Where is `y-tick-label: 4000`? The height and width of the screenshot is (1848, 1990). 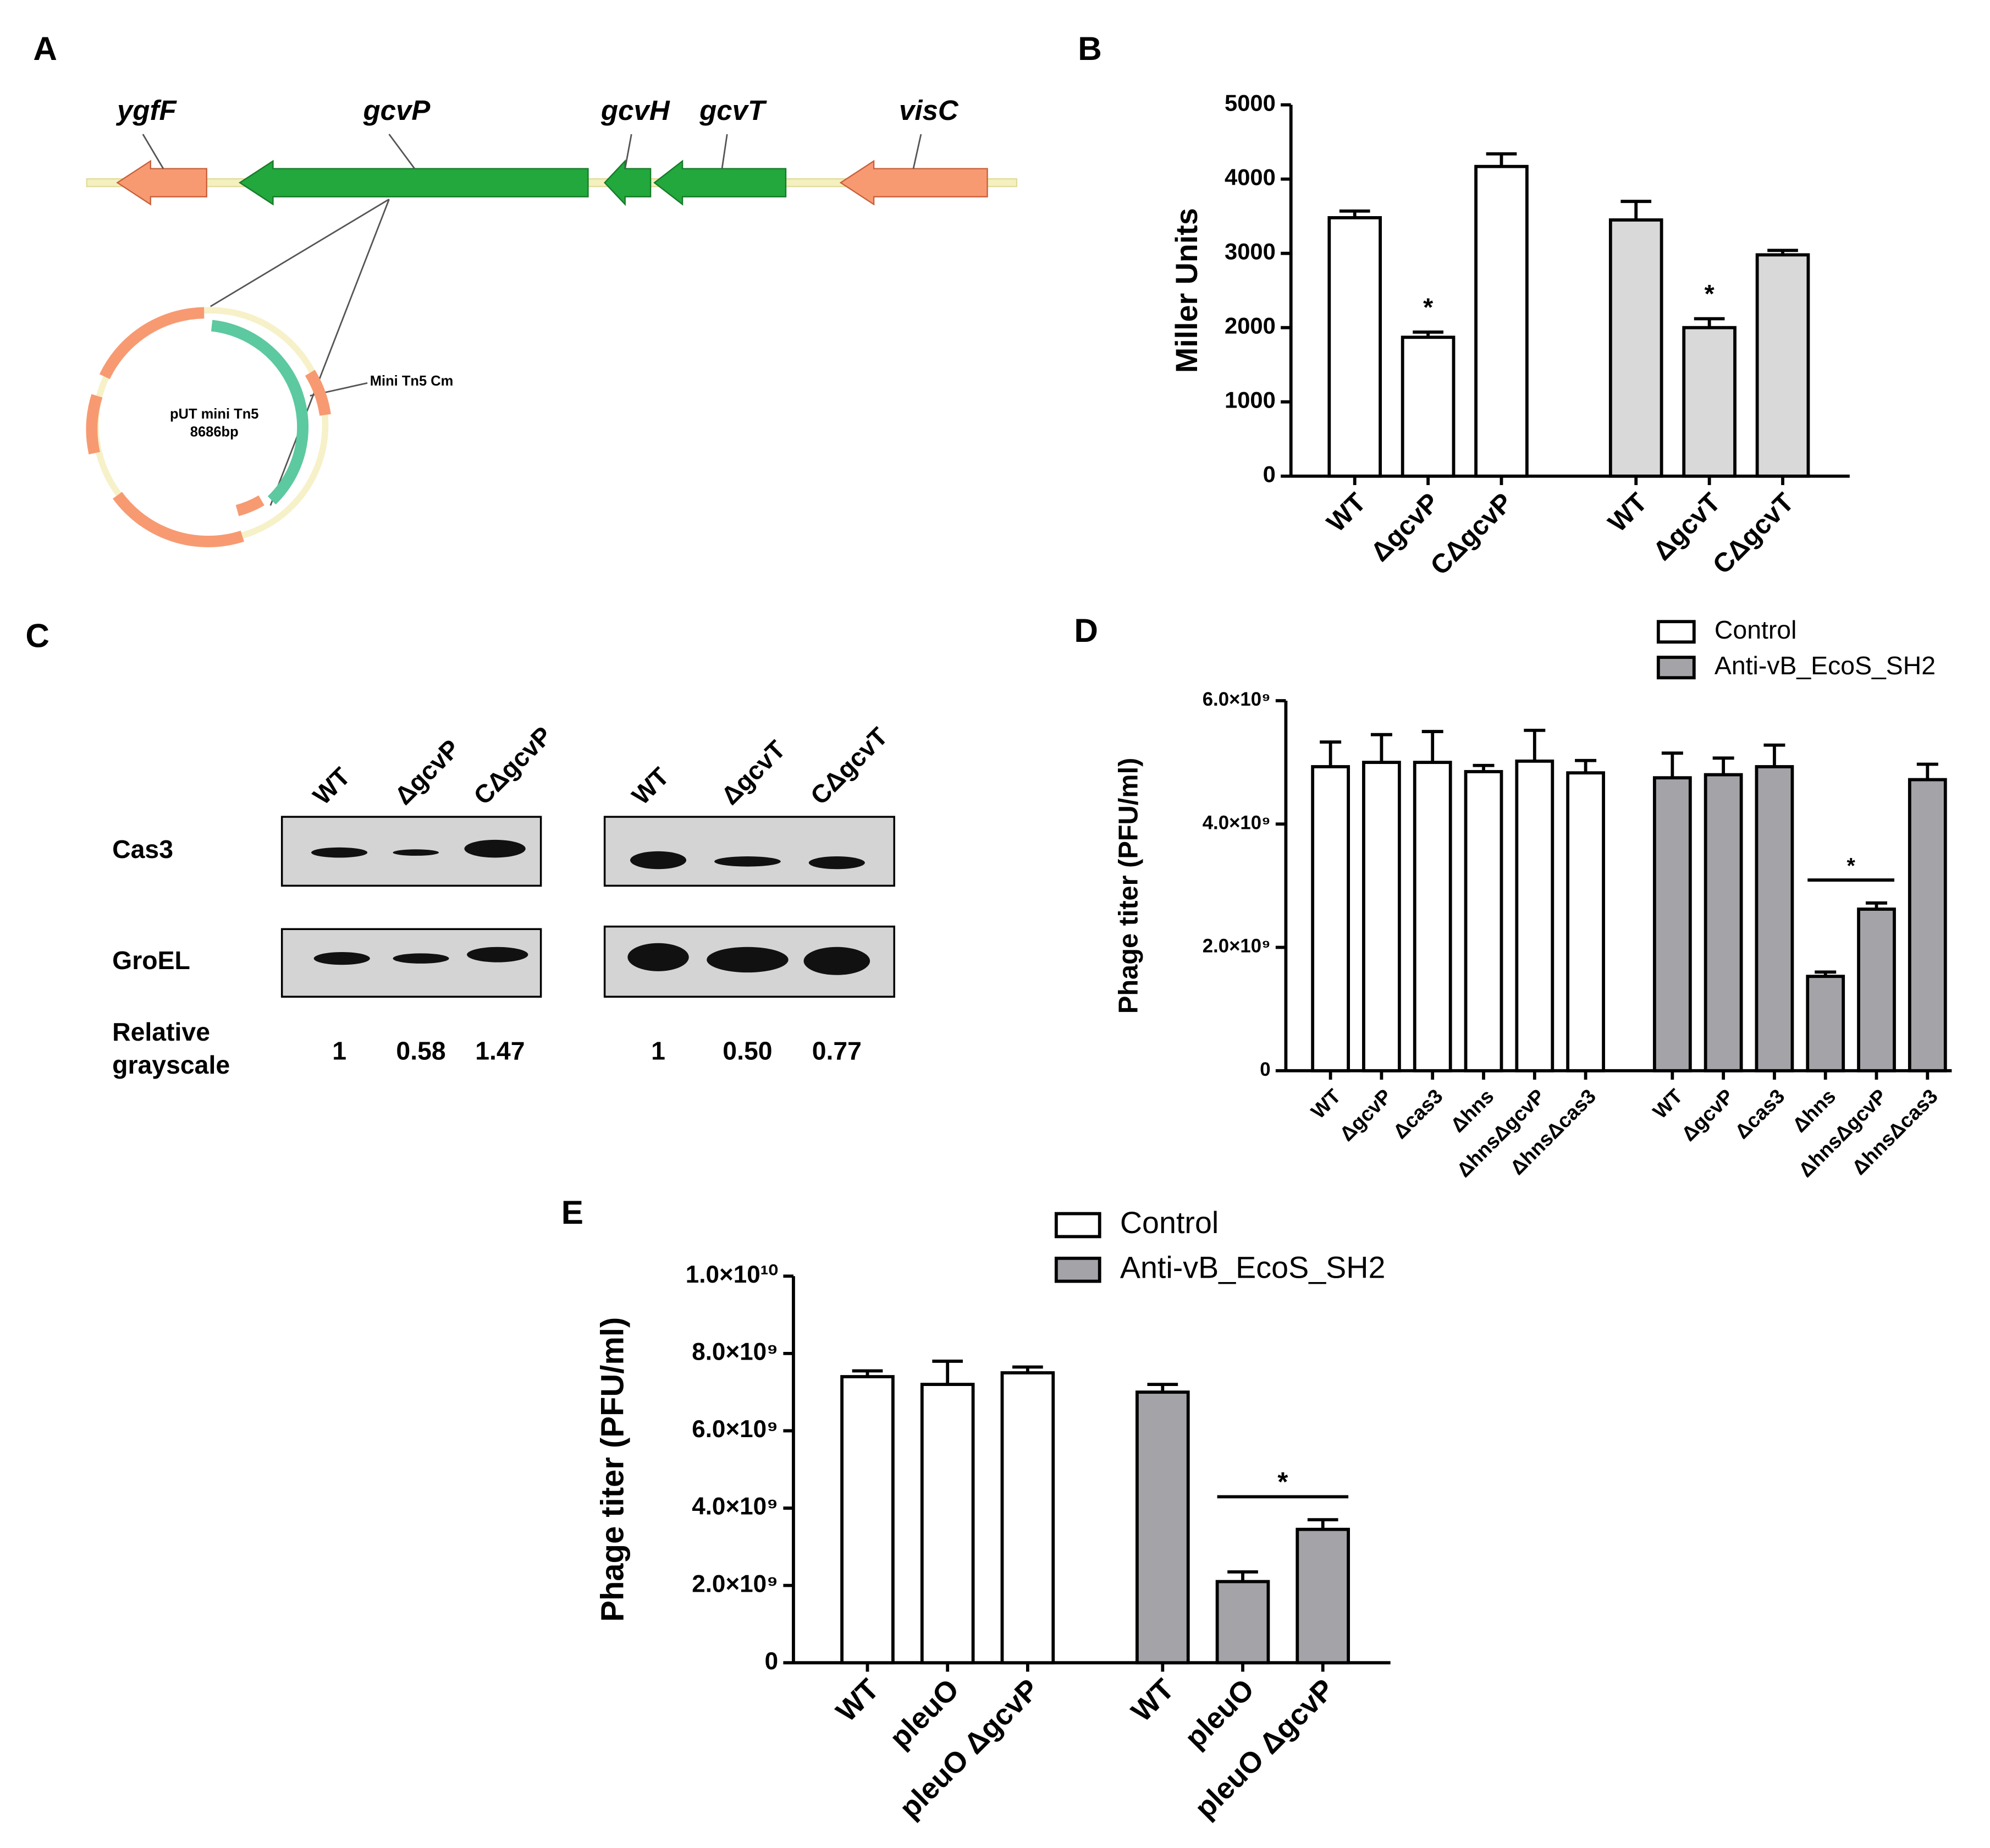
y-tick-label: 4000 is located at coordinates (1251, 177).